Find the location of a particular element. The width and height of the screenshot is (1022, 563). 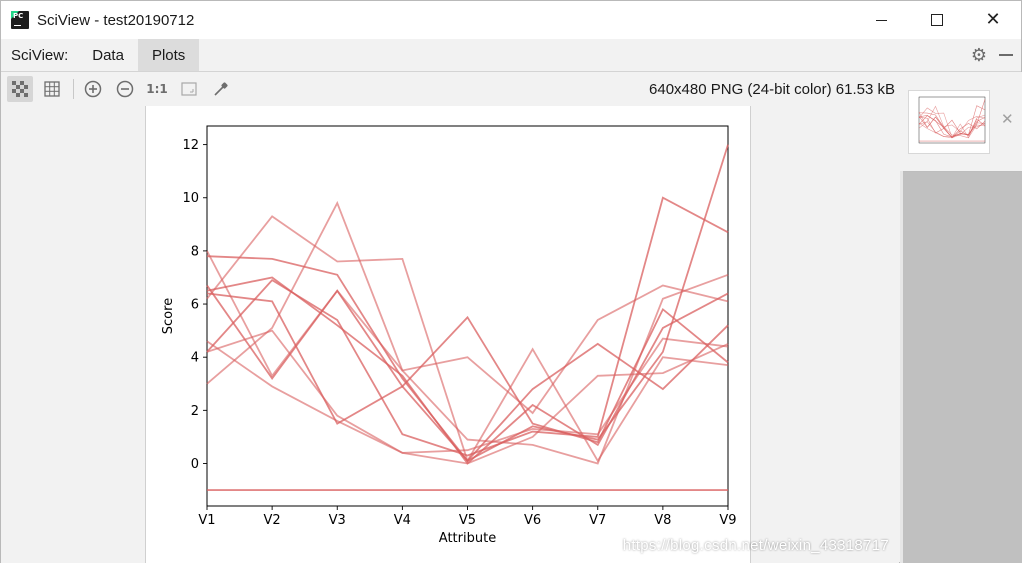

watermark-text: https://blog.csdn.net/weixin_43318717 is located at coordinates (755, 545).